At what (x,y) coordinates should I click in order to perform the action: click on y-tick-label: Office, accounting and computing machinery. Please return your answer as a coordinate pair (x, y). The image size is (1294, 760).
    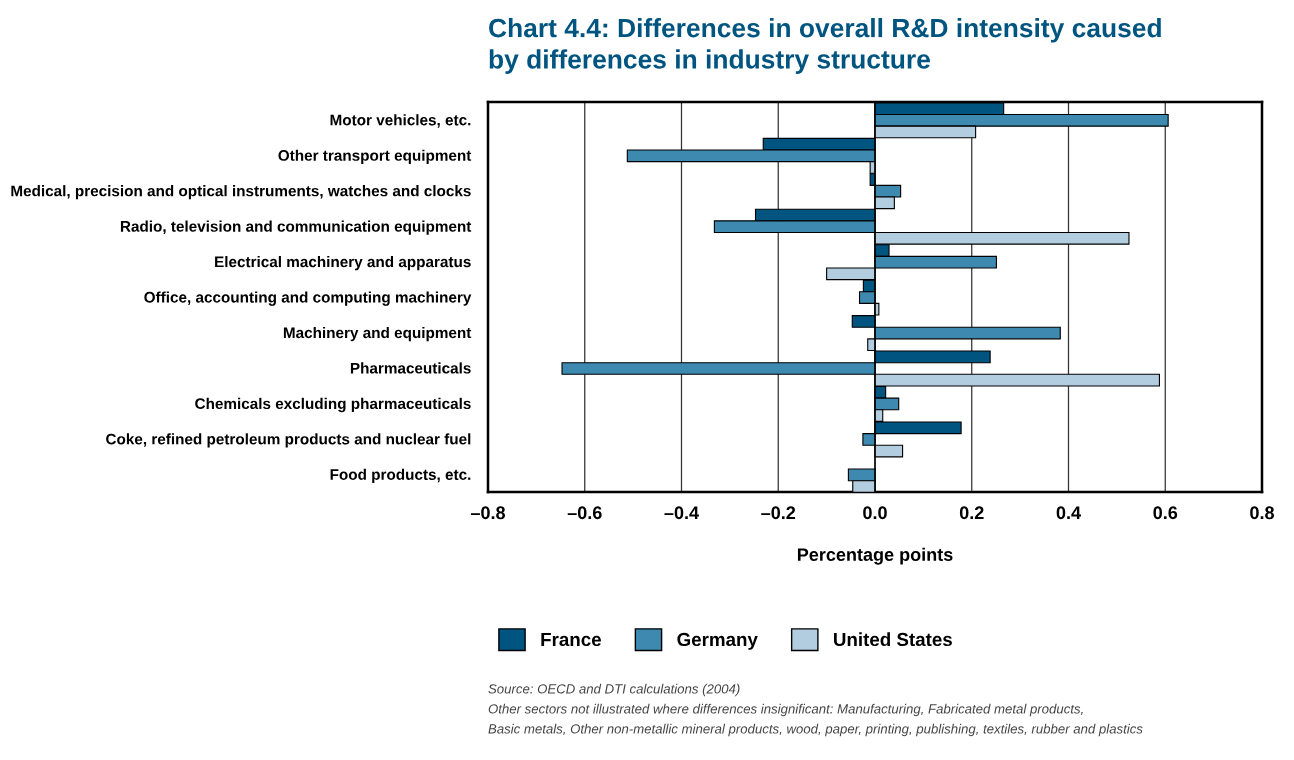
    Looking at the image, I should click on (308, 298).